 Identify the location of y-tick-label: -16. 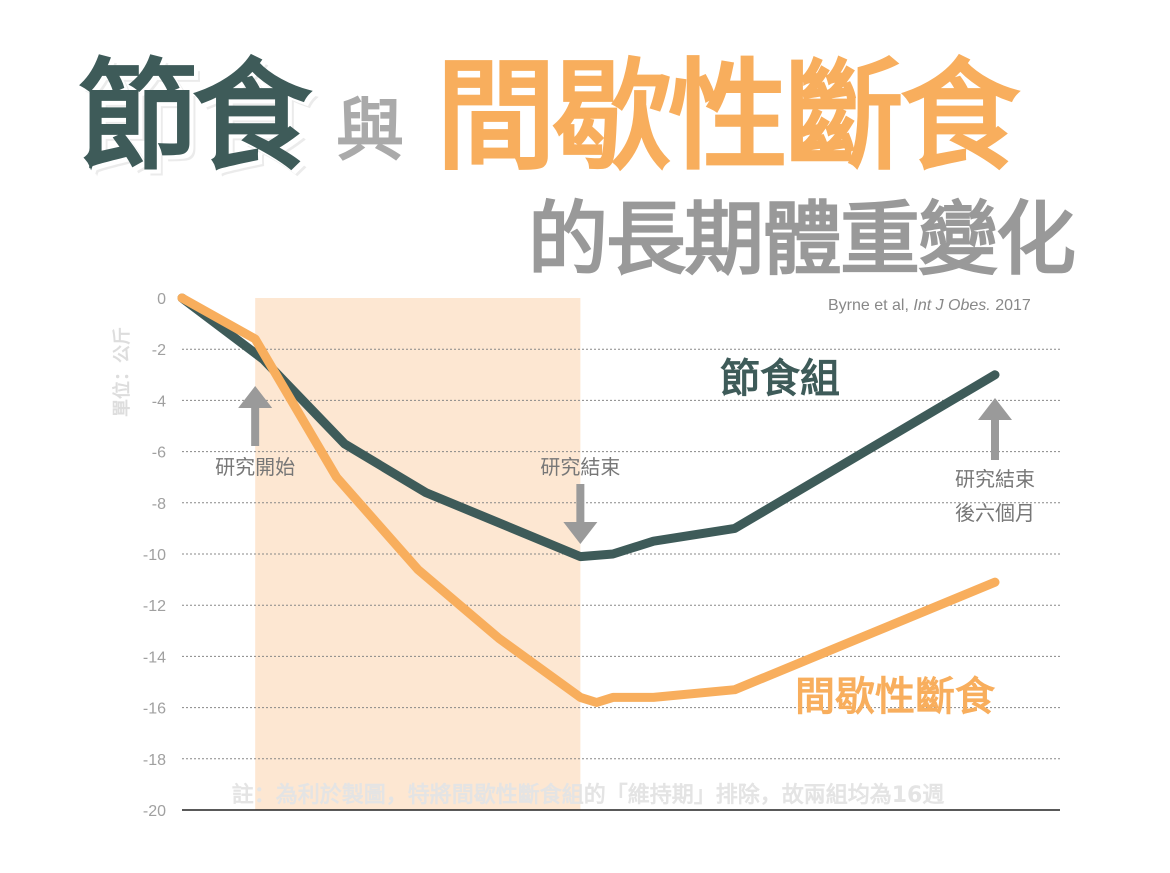
(154, 709).